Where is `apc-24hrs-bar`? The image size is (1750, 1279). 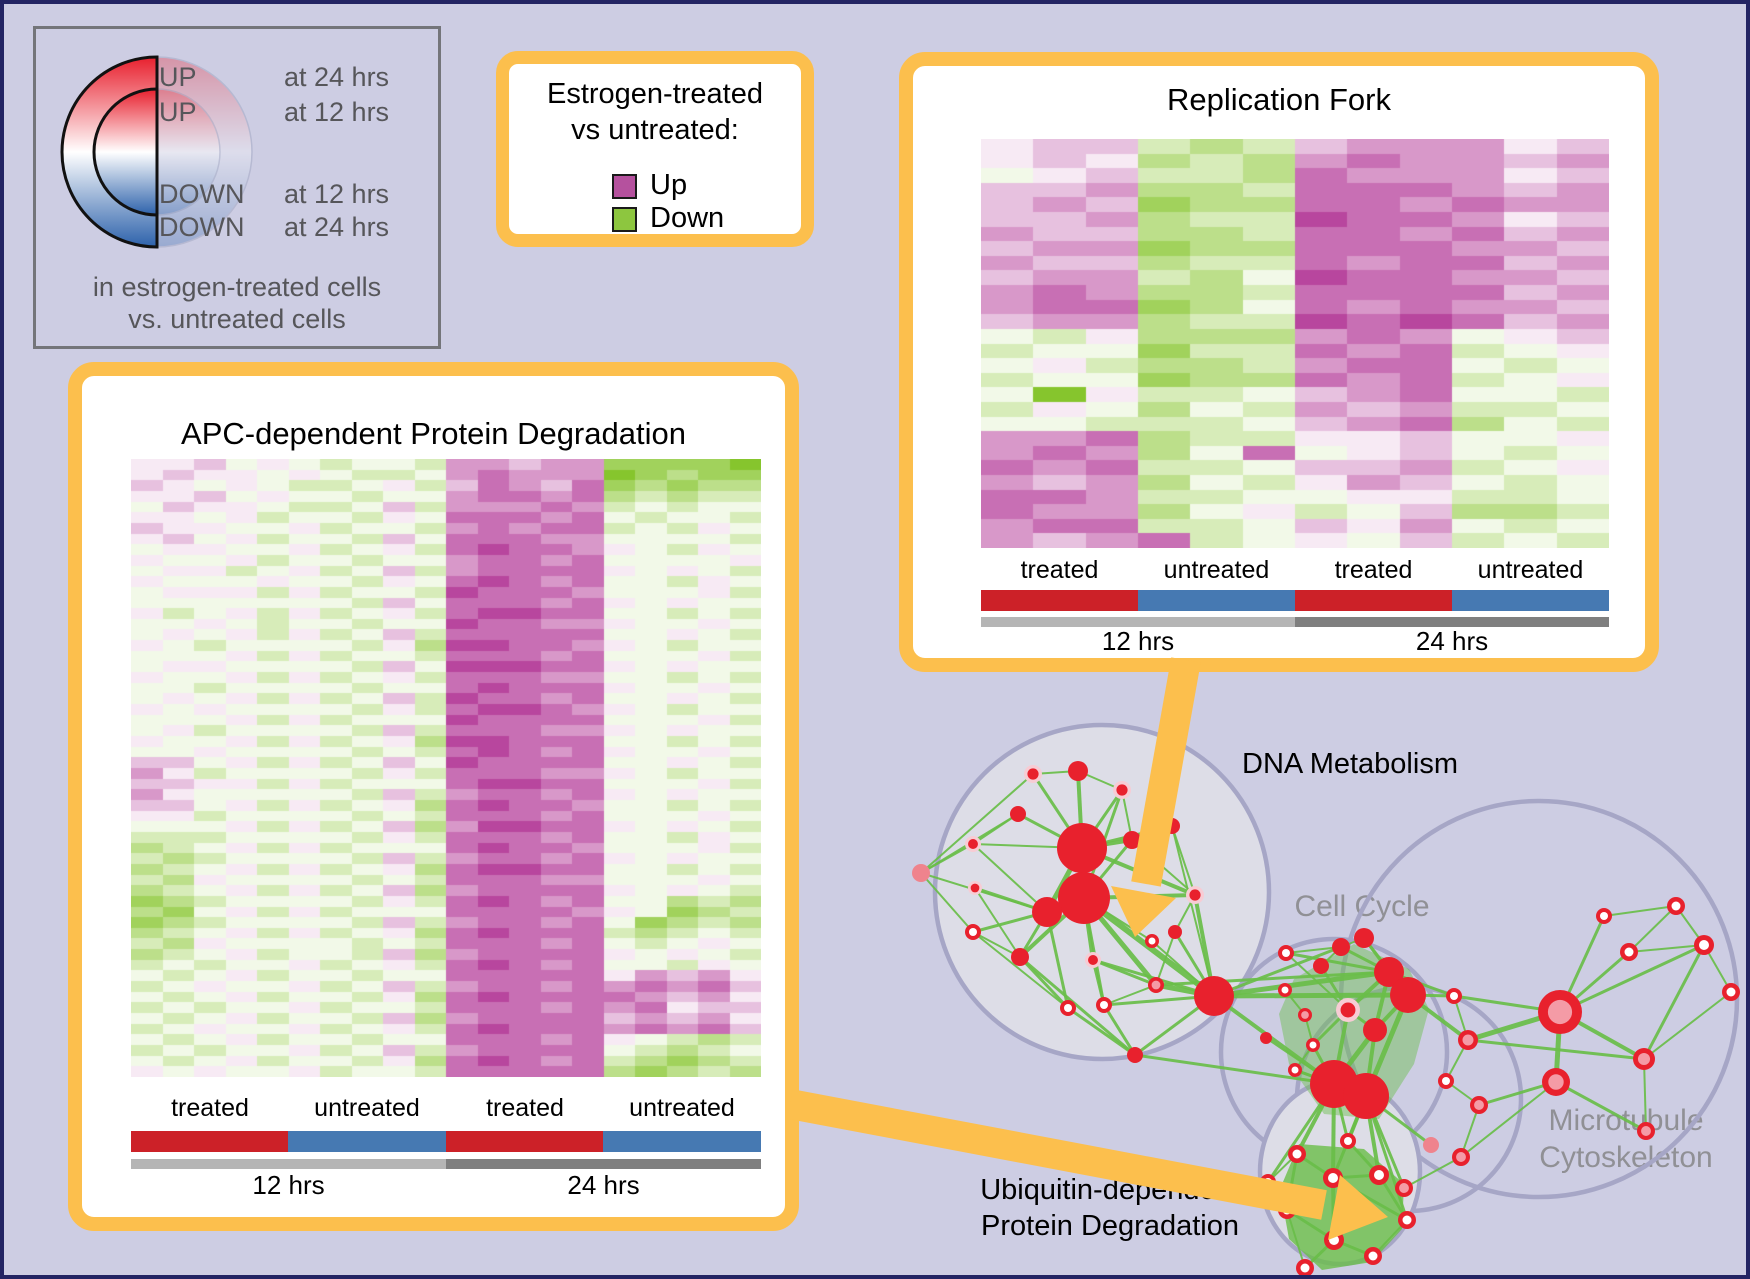 apc-24hrs-bar is located at coordinates (603, 1164).